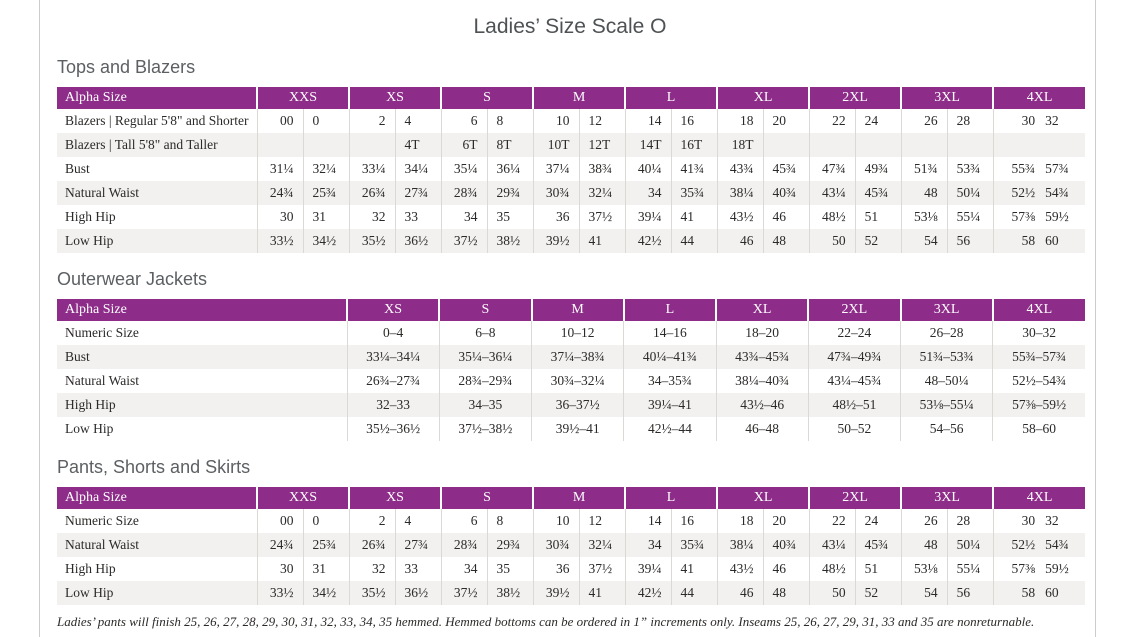  I want to click on size-column-header: L, so click(671, 498).